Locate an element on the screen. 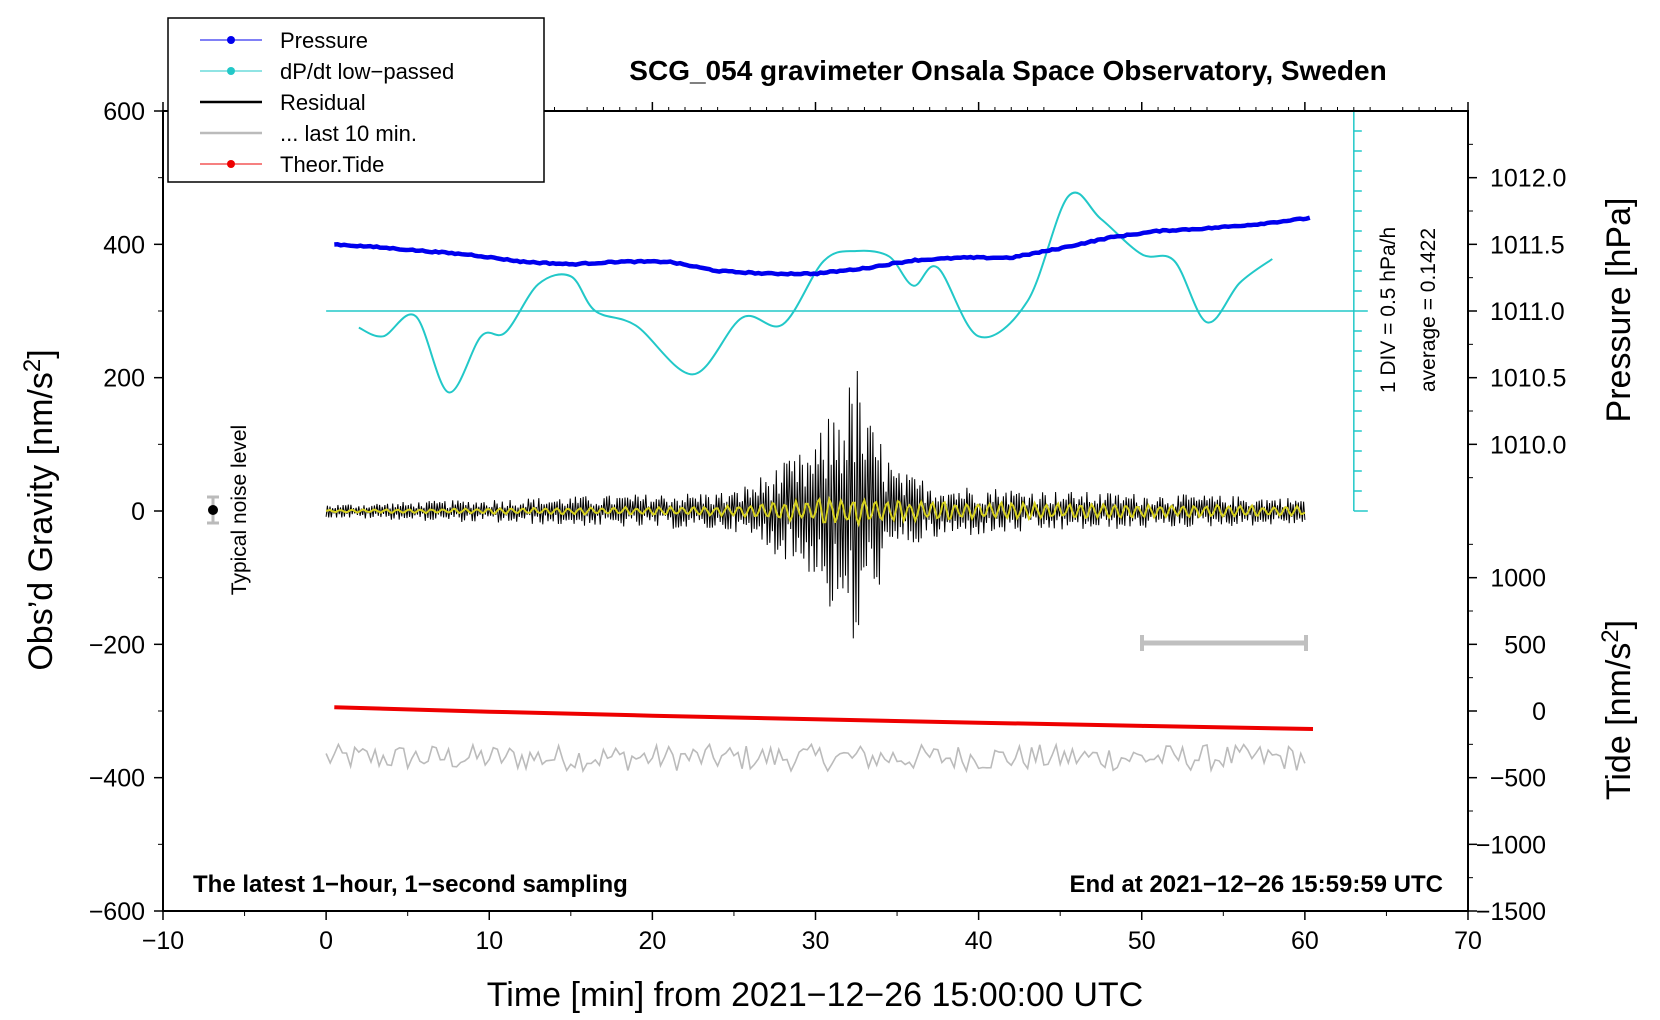 The image size is (1660, 1020). x-tick-label: 60 is located at coordinates (1305, 941).